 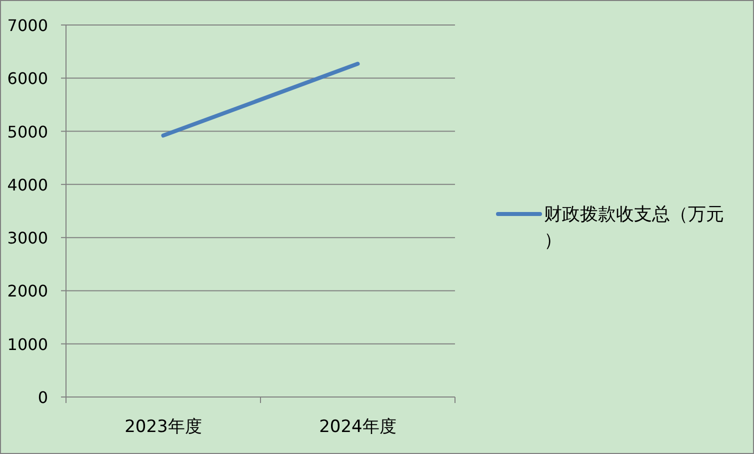 What do you see at coordinates (27, 25) in the screenshot?
I see `y-tick-label: 7000` at bounding box center [27, 25].